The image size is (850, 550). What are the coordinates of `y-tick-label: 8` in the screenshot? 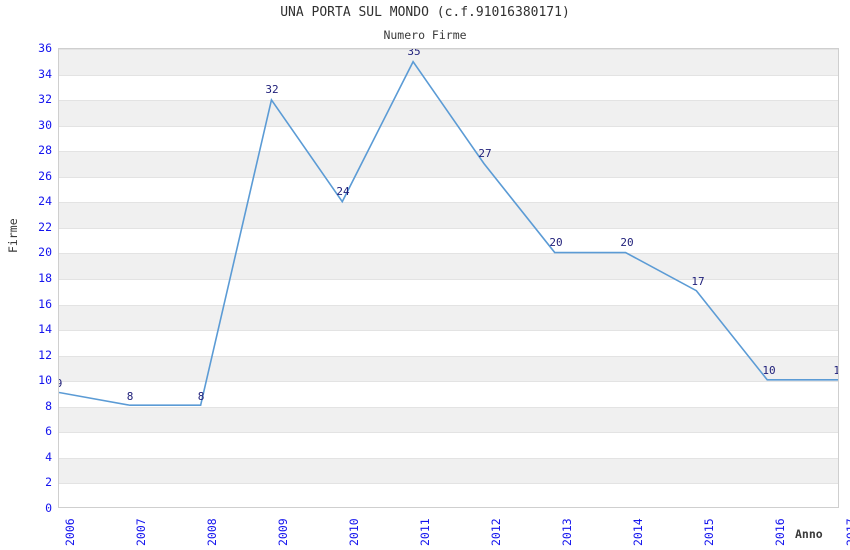 It's located at (48, 405).